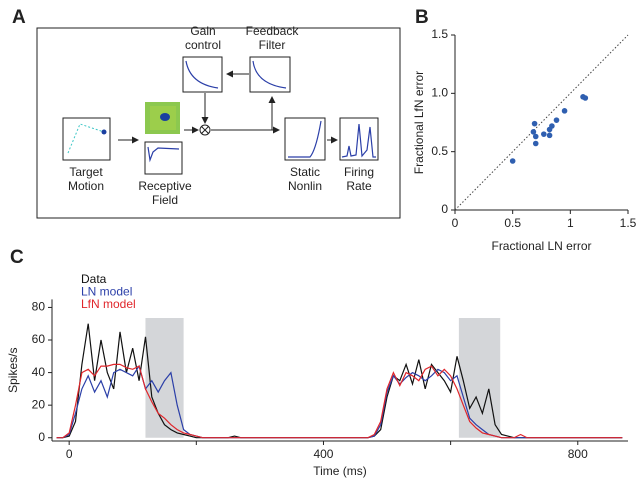 This screenshot has height=484, width=640. What do you see at coordinates (165, 200) in the screenshot?
I see `node-label: Field` at bounding box center [165, 200].